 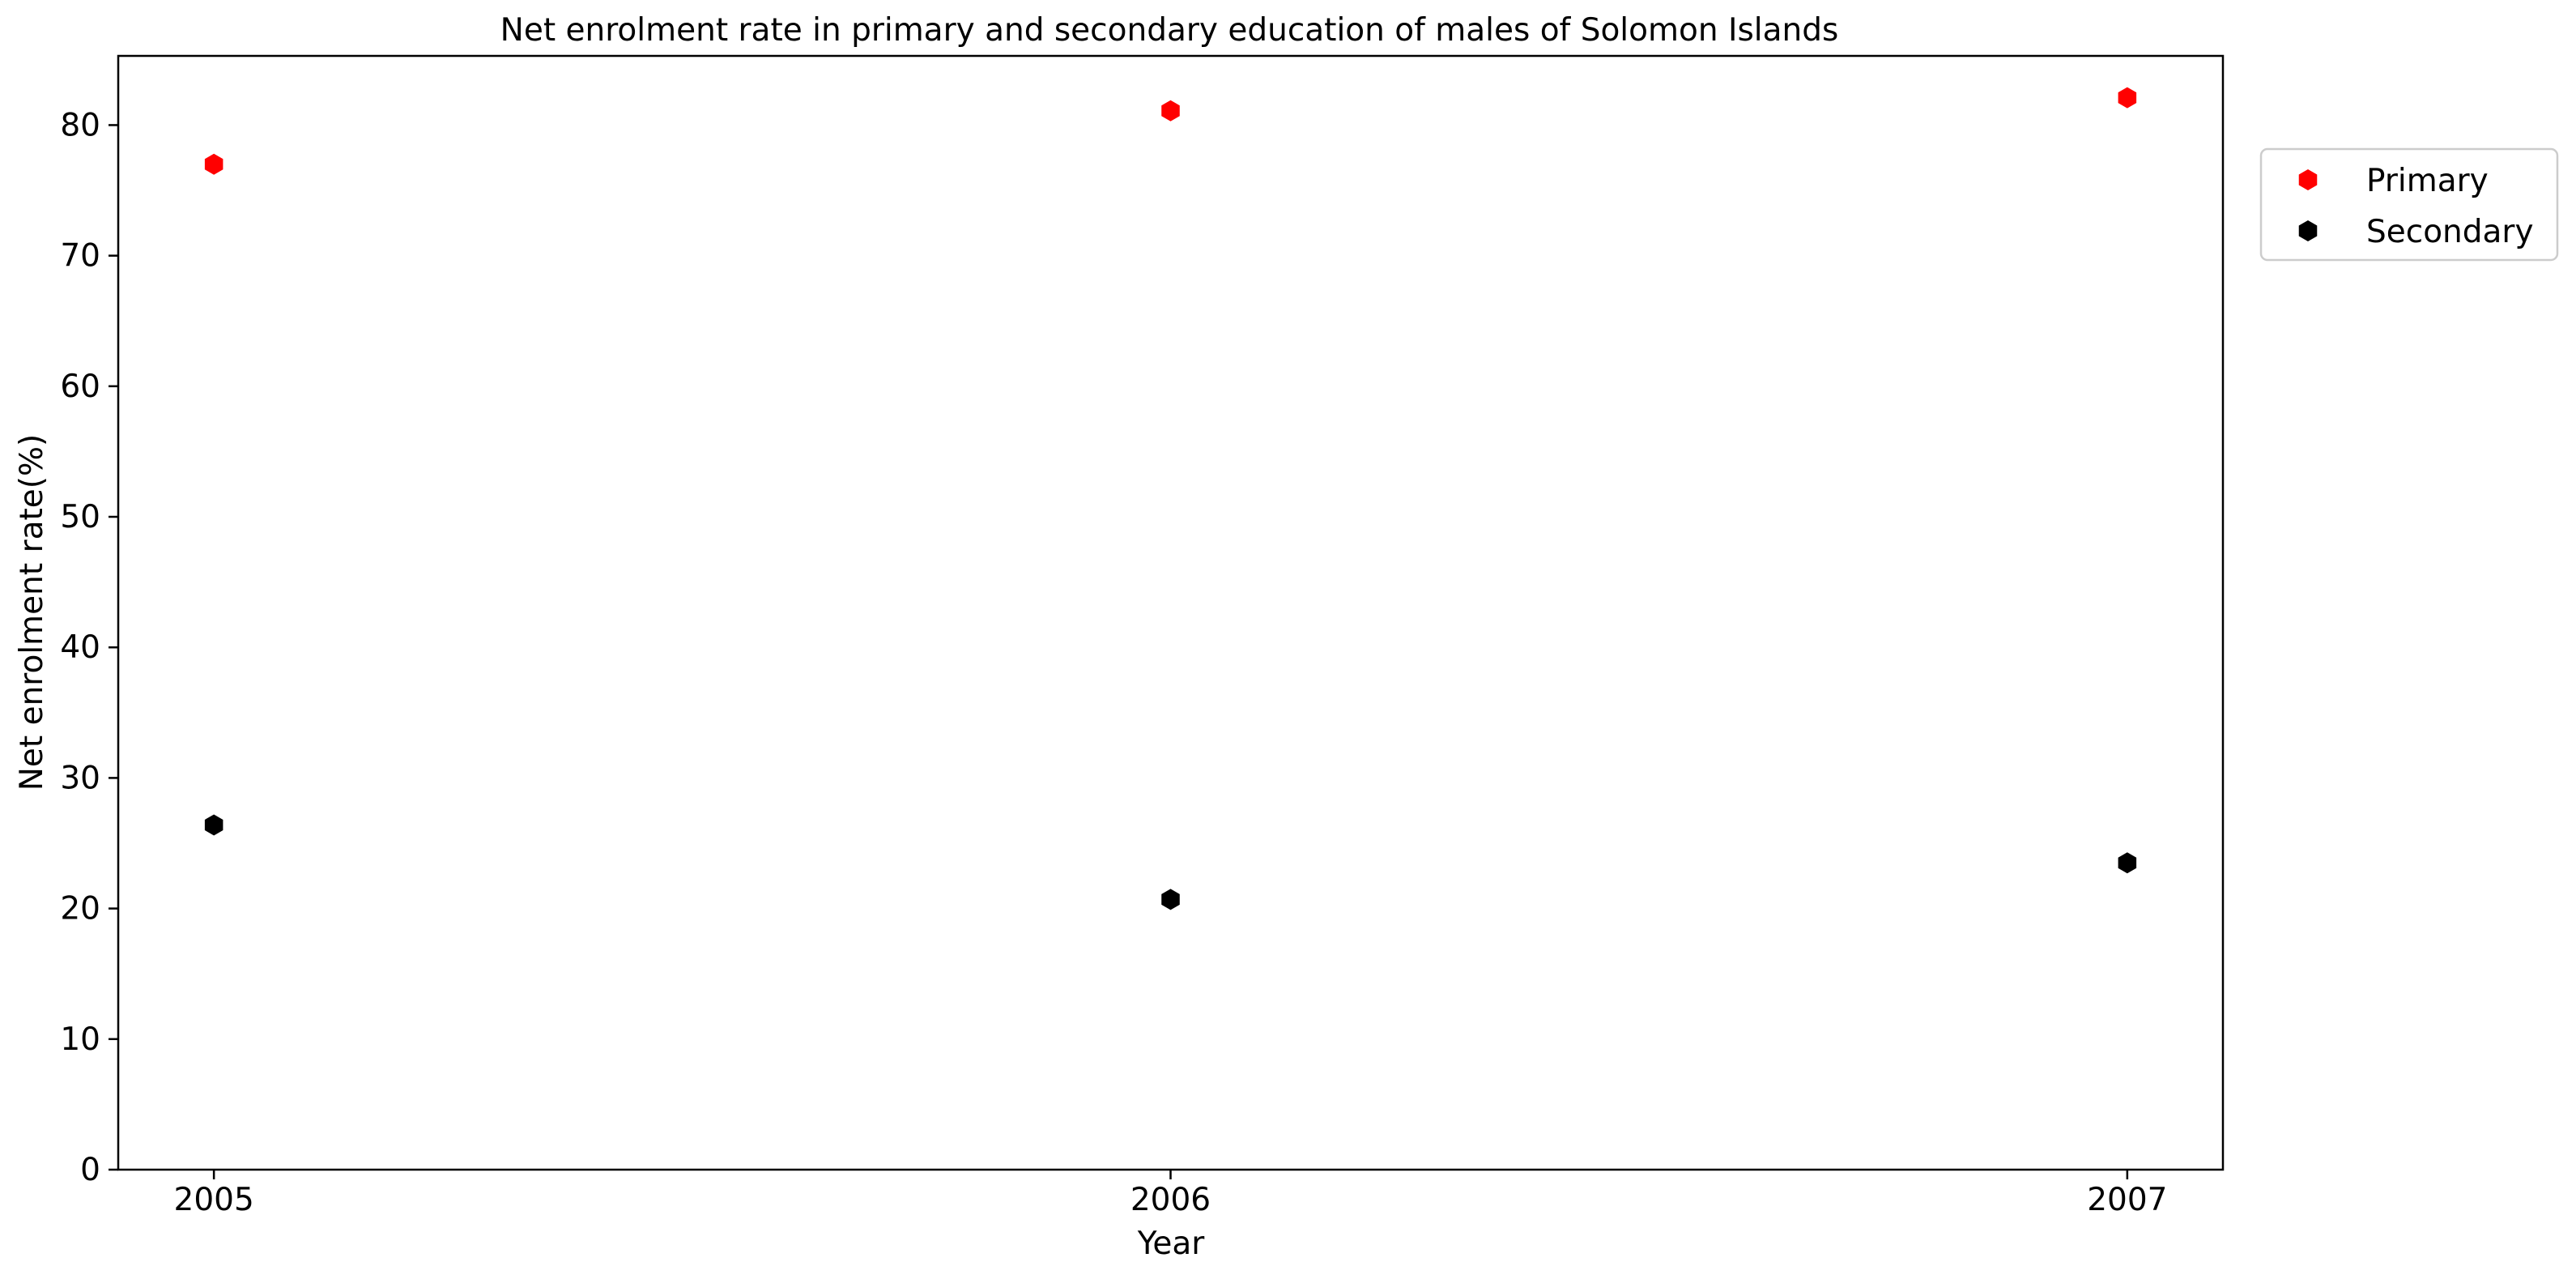 What do you see at coordinates (214, 825) in the screenshot?
I see `point-secondary-2005` at bounding box center [214, 825].